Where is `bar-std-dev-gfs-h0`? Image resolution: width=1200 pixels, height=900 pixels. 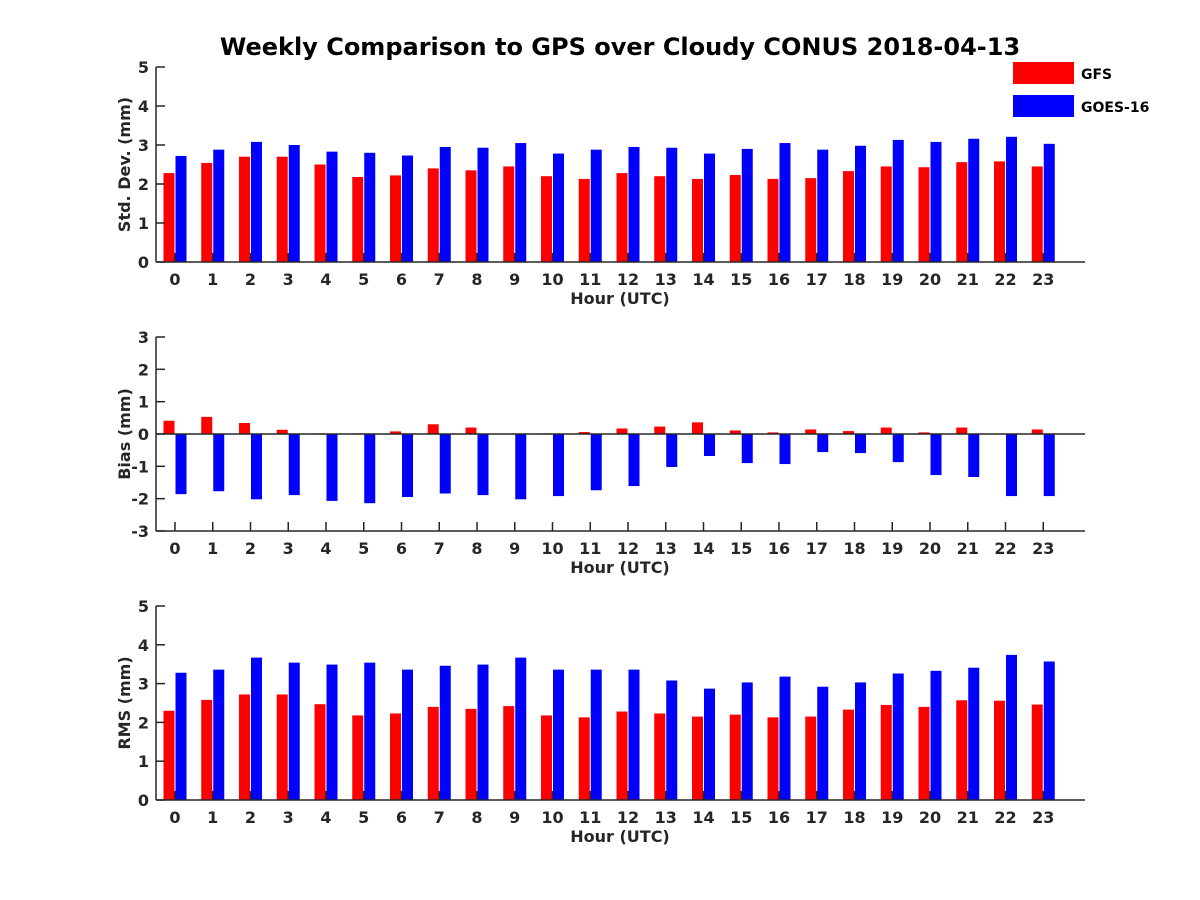
bar-std-dev-gfs-h0 is located at coordinates (169, 217).